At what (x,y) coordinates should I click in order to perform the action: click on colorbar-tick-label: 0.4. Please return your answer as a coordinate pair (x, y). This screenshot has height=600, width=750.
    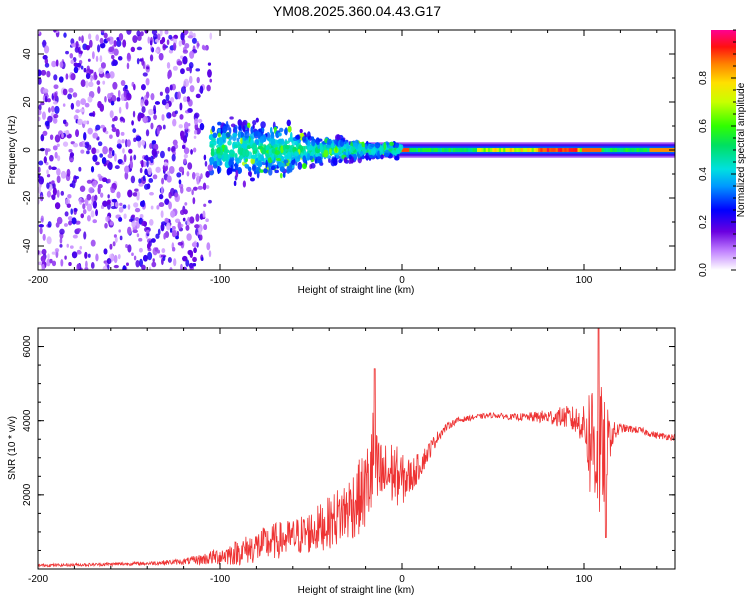
    Looking at the image, I should click on (703, 174).